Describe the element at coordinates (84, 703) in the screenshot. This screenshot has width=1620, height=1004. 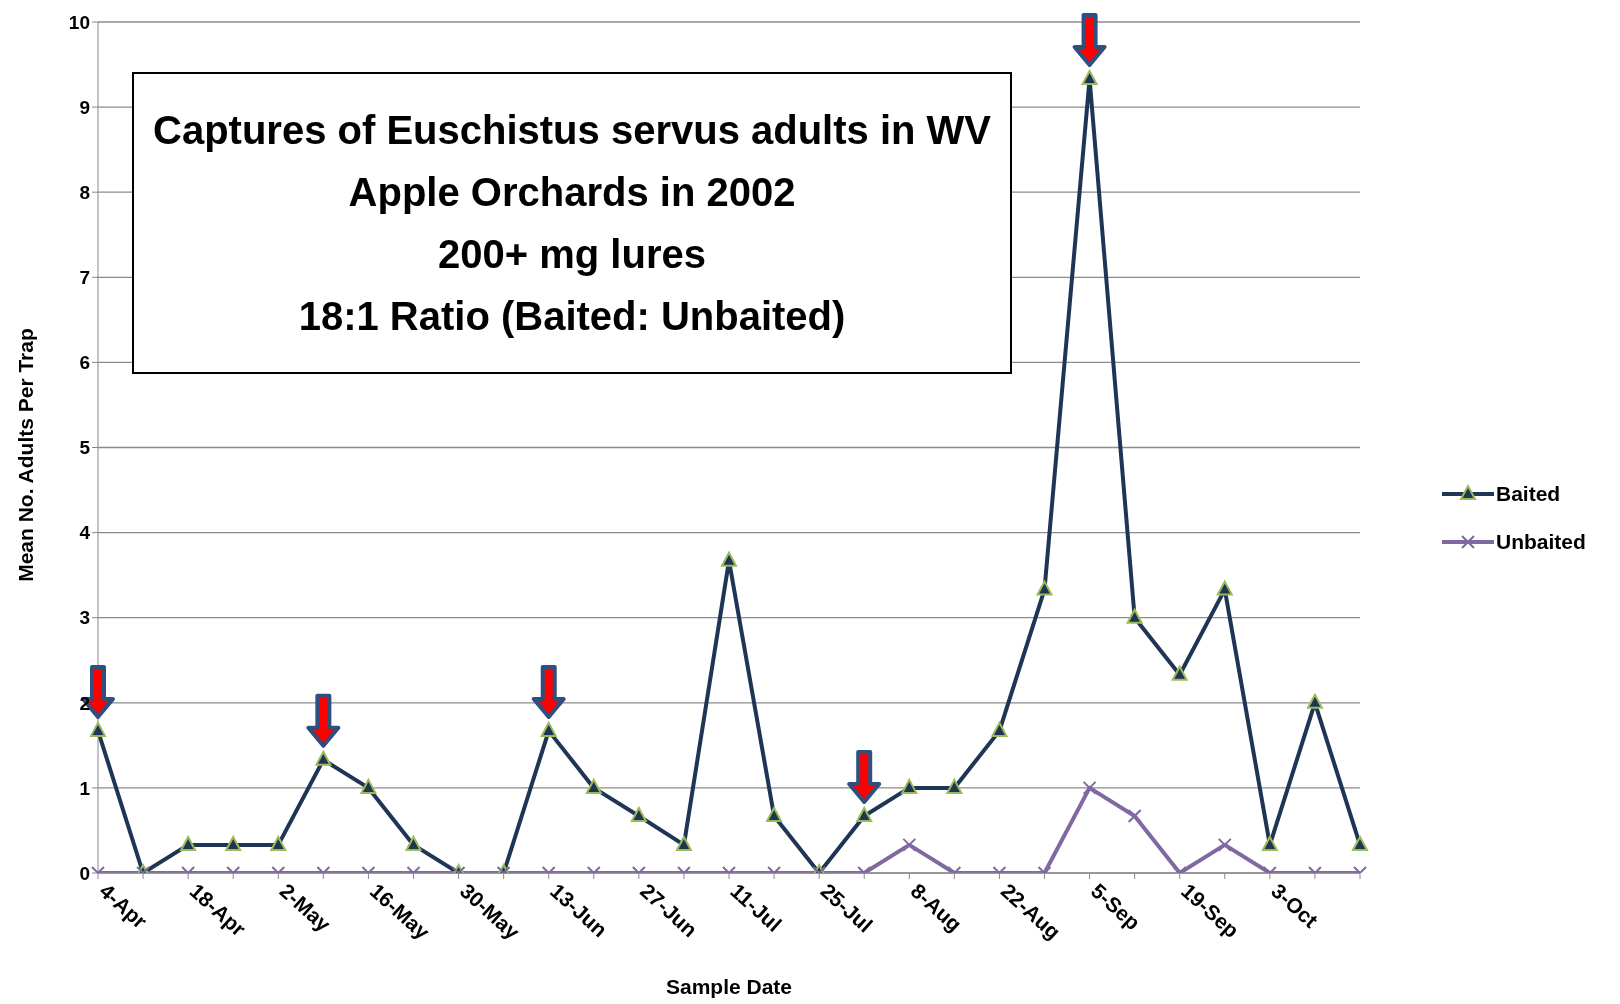
I see `y-tick-label: 2` at that location.